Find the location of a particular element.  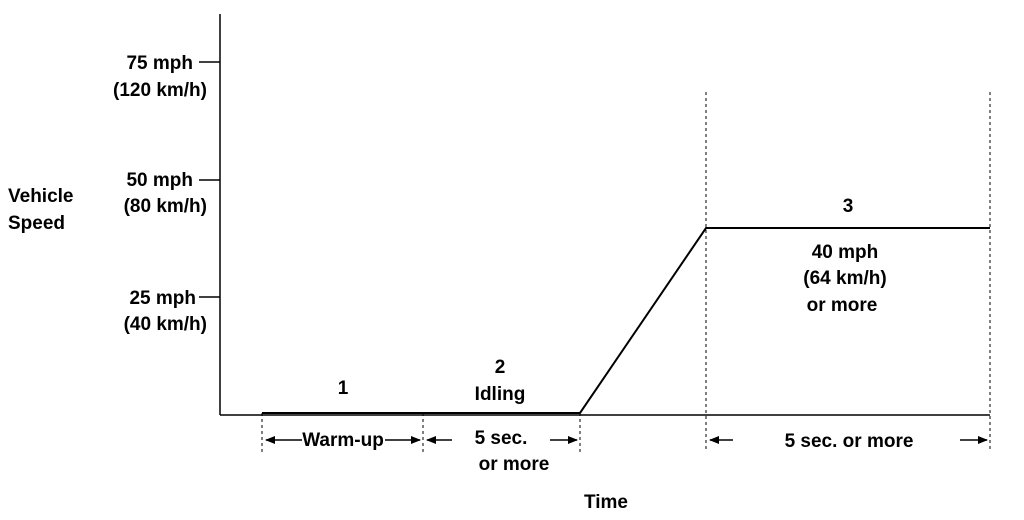

y-axis-label-vehicle: Vehicle is located at coordinates (41, 196).